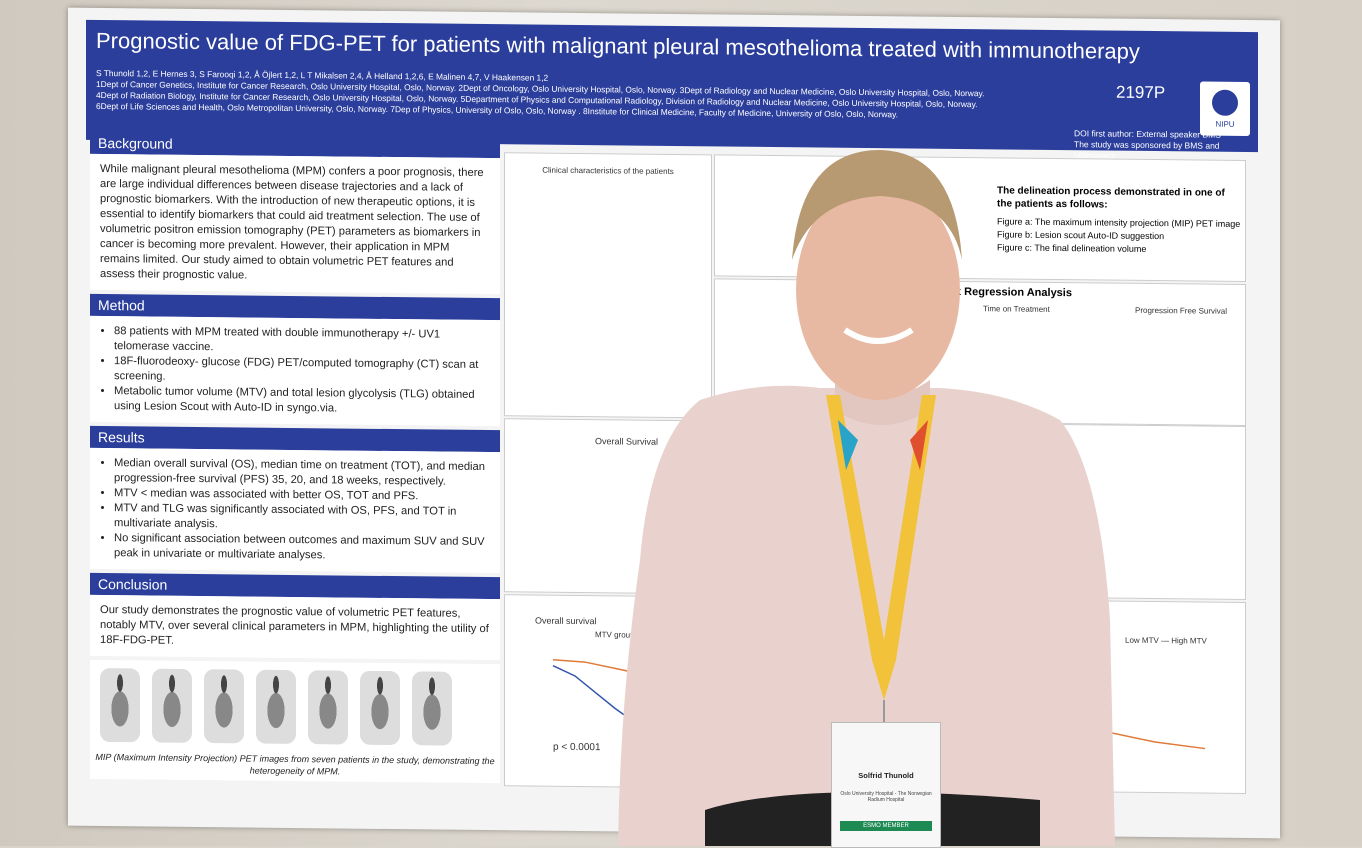 This screenshot has height=848, width=1362. What do you see at coordinates (608, 170) in the screenshot?
I see `table-title: Clinical characteristics of the patients` at bounding box center [608, 170].